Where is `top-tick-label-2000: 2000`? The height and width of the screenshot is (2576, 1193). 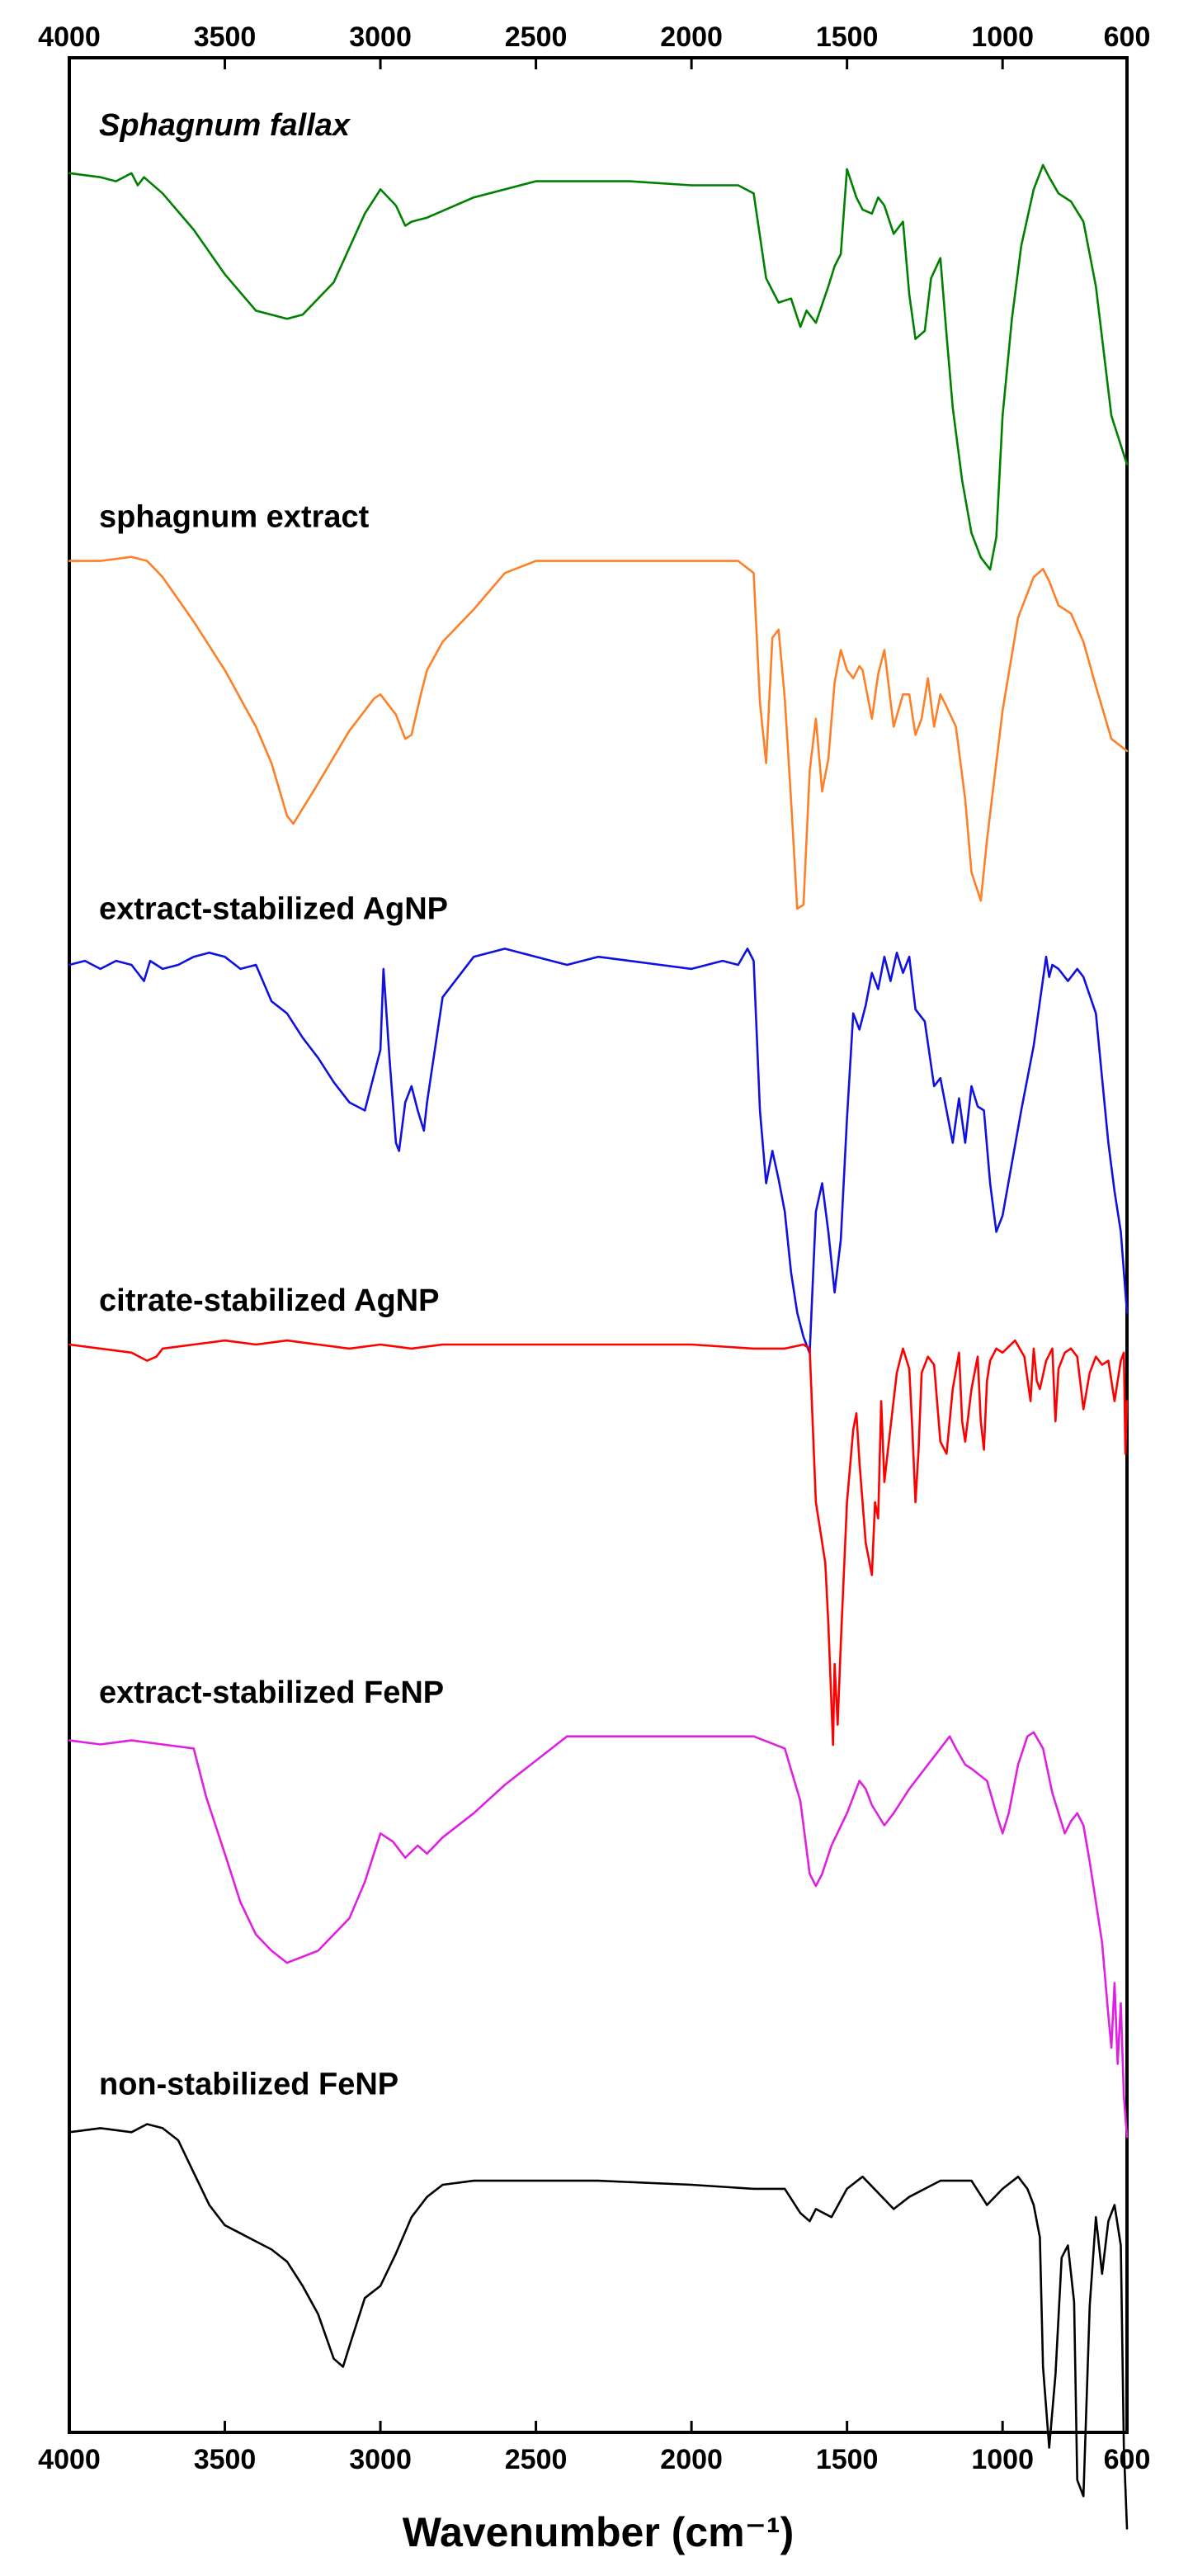 top-tick-label-2000: 2000 is located at coordinates (691, 37).